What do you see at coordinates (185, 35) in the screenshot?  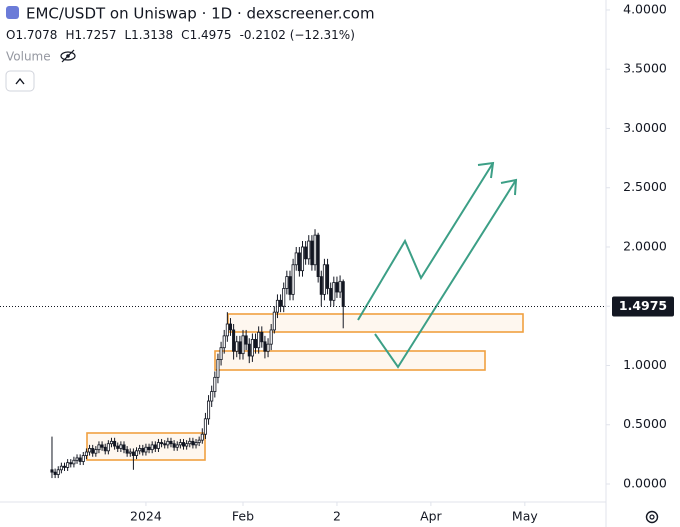 I see `ohlc-key: C` at bounding box center [185, 35].